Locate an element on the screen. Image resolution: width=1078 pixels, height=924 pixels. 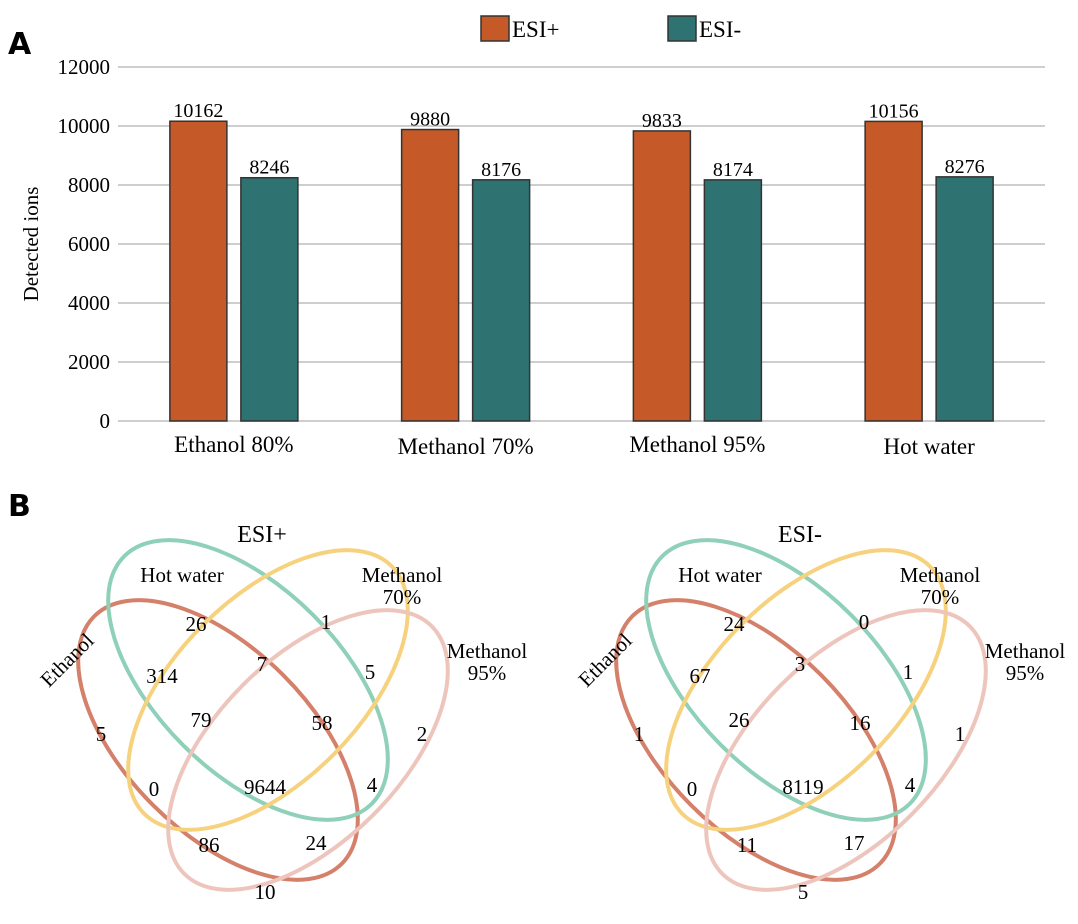
x-tick-label: Ethanol 80% is located at coordinates (233, 444).